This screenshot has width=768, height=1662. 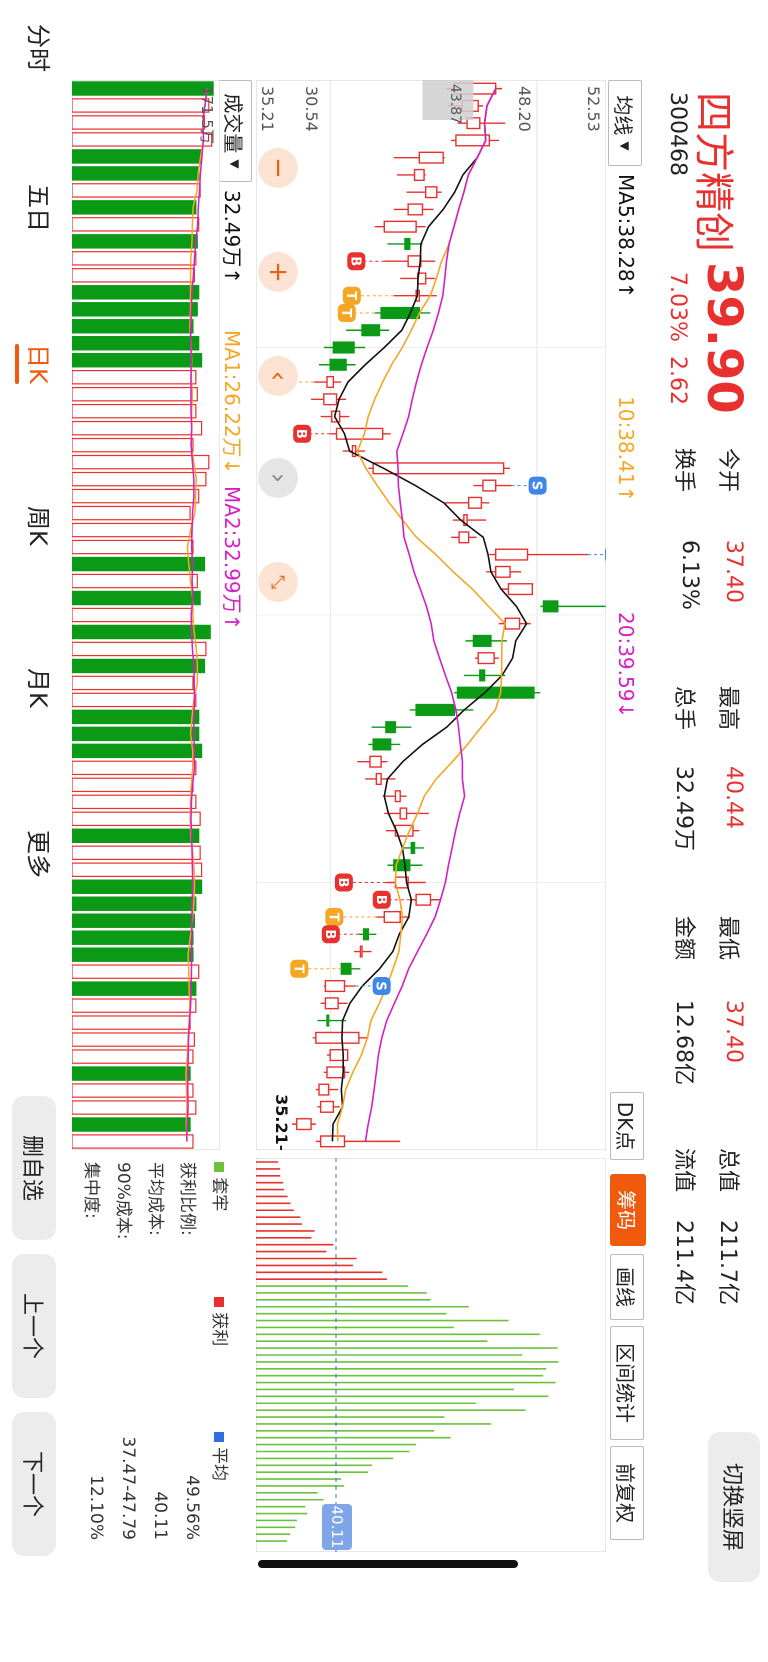 I want to click on signal-label-S: S, so click(x=536, y=485).